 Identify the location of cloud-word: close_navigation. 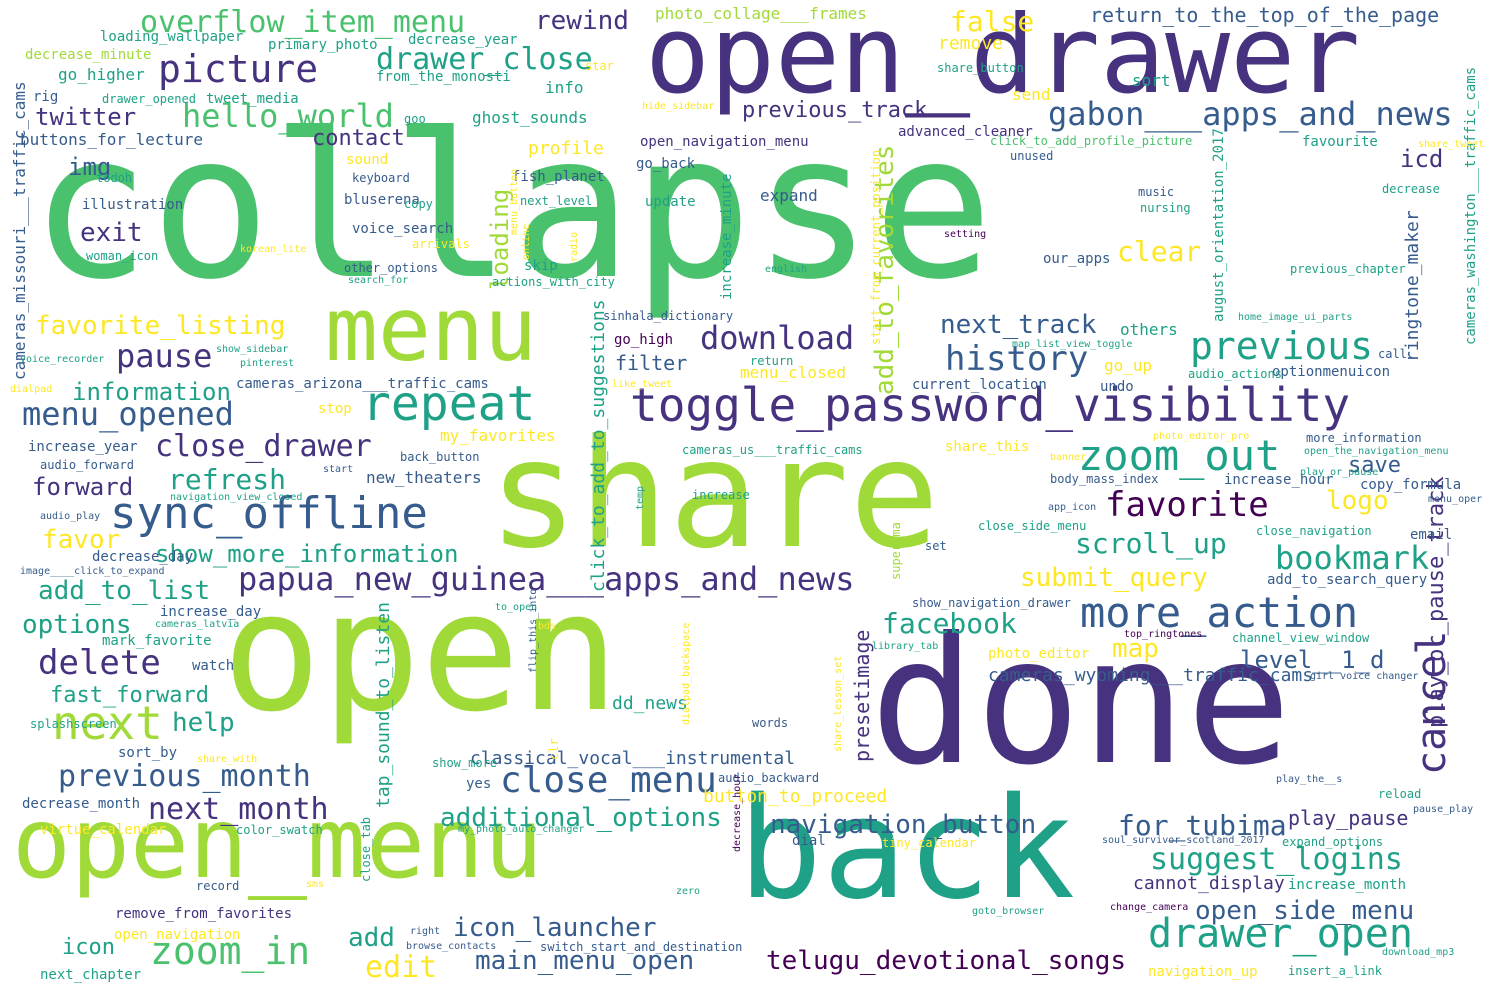
(1314, 531).